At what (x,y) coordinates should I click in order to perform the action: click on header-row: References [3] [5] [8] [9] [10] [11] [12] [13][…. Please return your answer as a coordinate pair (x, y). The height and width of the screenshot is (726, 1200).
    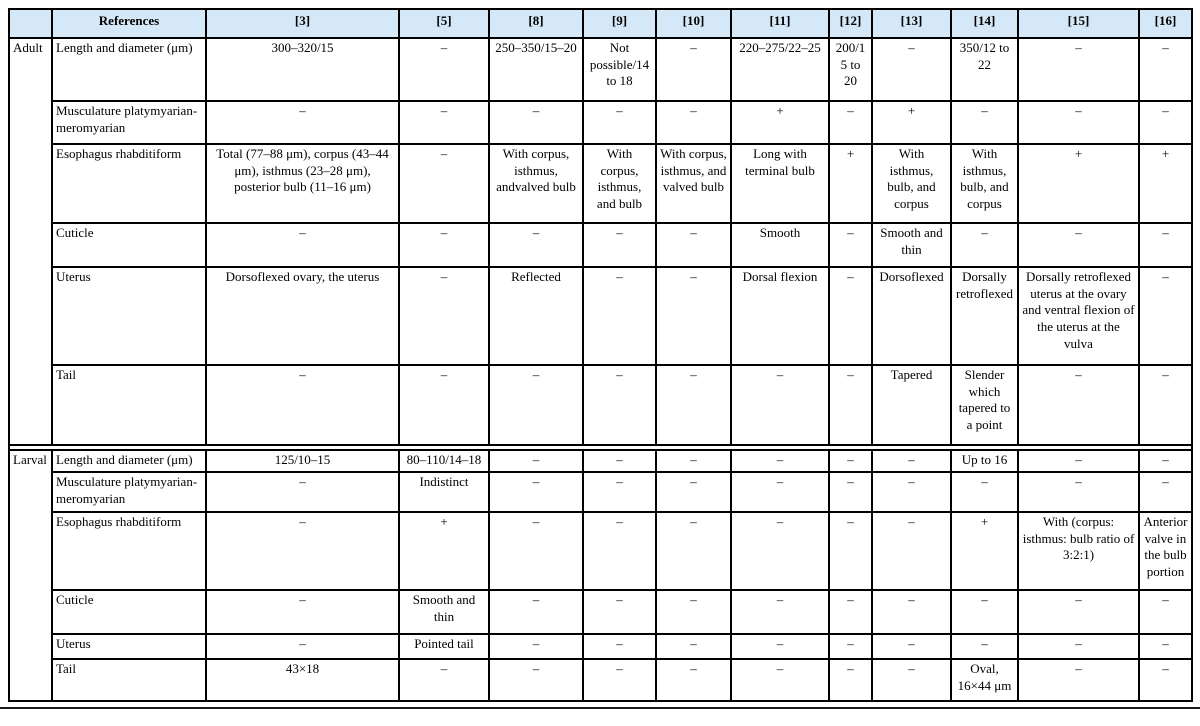
    Looking at the image, I should click on (600, 23).